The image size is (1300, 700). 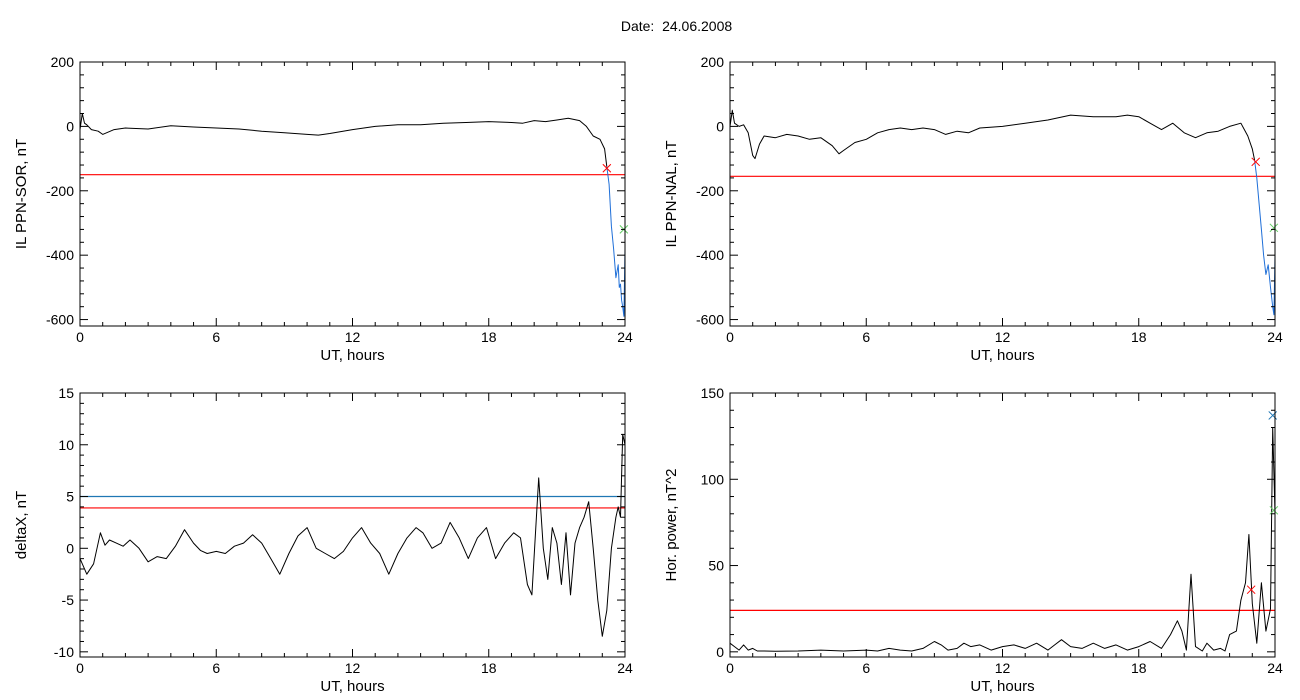 What do you see at coordinates (676, 26) in the screenshot?
I see `page-title: Date: 24.06.2008` at bounding box center [676, 26].